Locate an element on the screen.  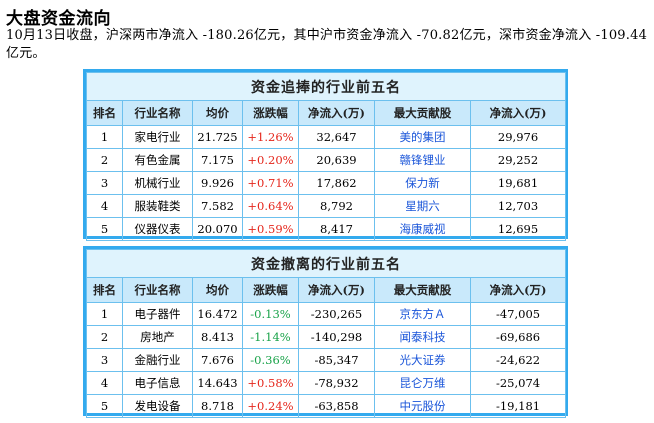
stock-net-inflow-cell: 12,695 is located at coordinates (518, 229).